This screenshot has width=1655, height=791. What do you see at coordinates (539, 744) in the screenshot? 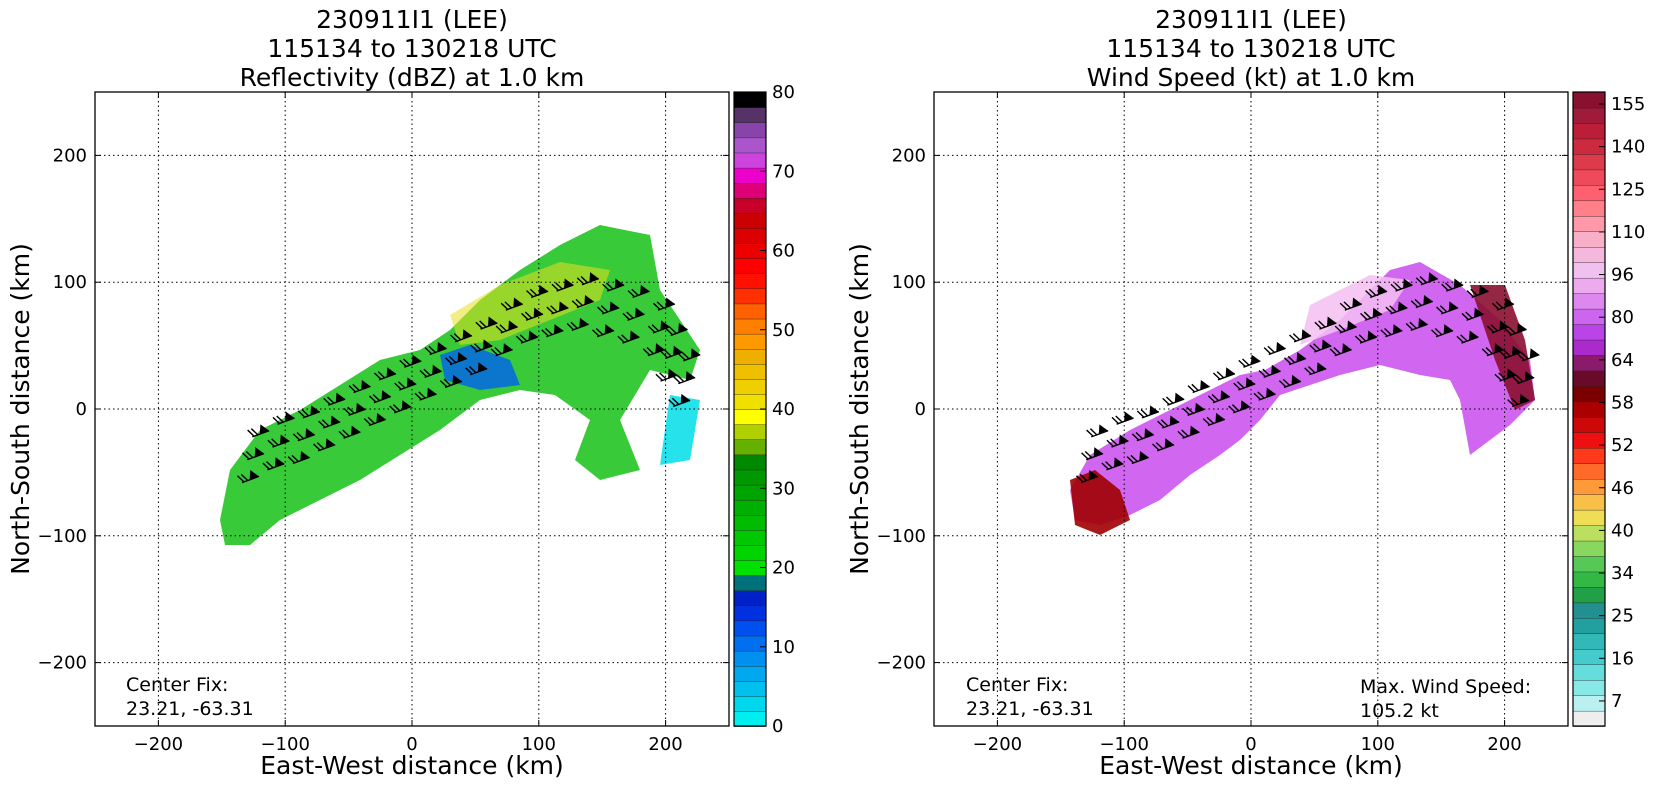
I see `x-tick-label: 100` at bounding box center [539, 744].